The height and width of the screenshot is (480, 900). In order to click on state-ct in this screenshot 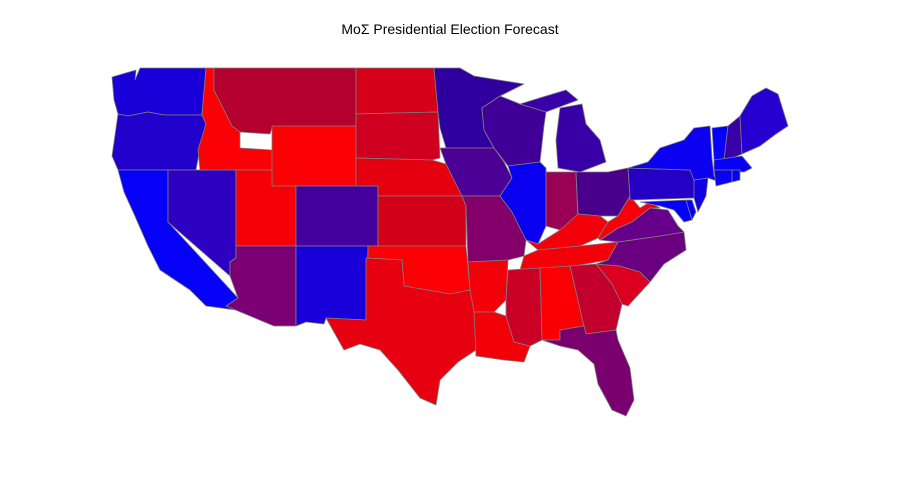, I will do `click(723, 178)`.